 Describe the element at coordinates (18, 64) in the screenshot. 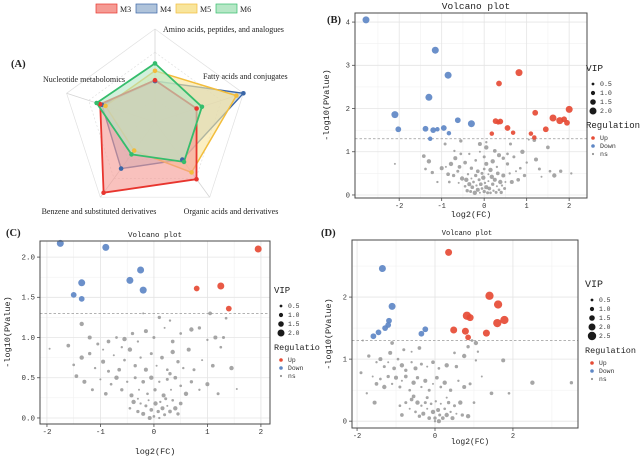

I see `panel-a-label: (A)` at that location.